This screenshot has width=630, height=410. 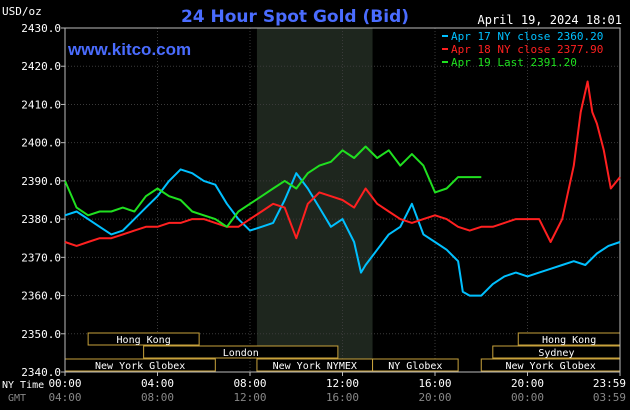 I want to click on x-tick-label-gmt: 12:00, so click(x=249, y=397).